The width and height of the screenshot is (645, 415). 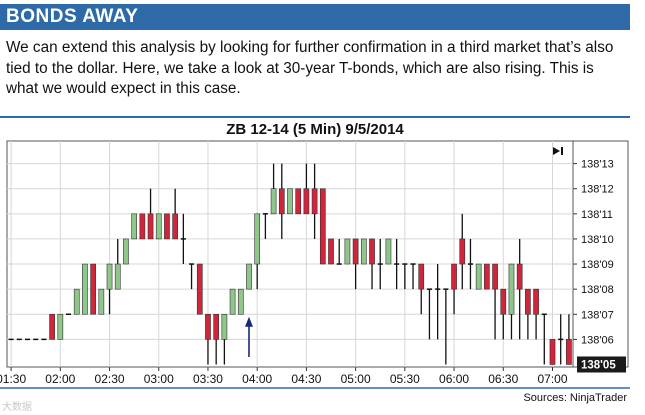 What do you see at coordinates (405, 379) in the screenshot?
I see `x-tick-label: 05:30` at bounding box center [405, 379].